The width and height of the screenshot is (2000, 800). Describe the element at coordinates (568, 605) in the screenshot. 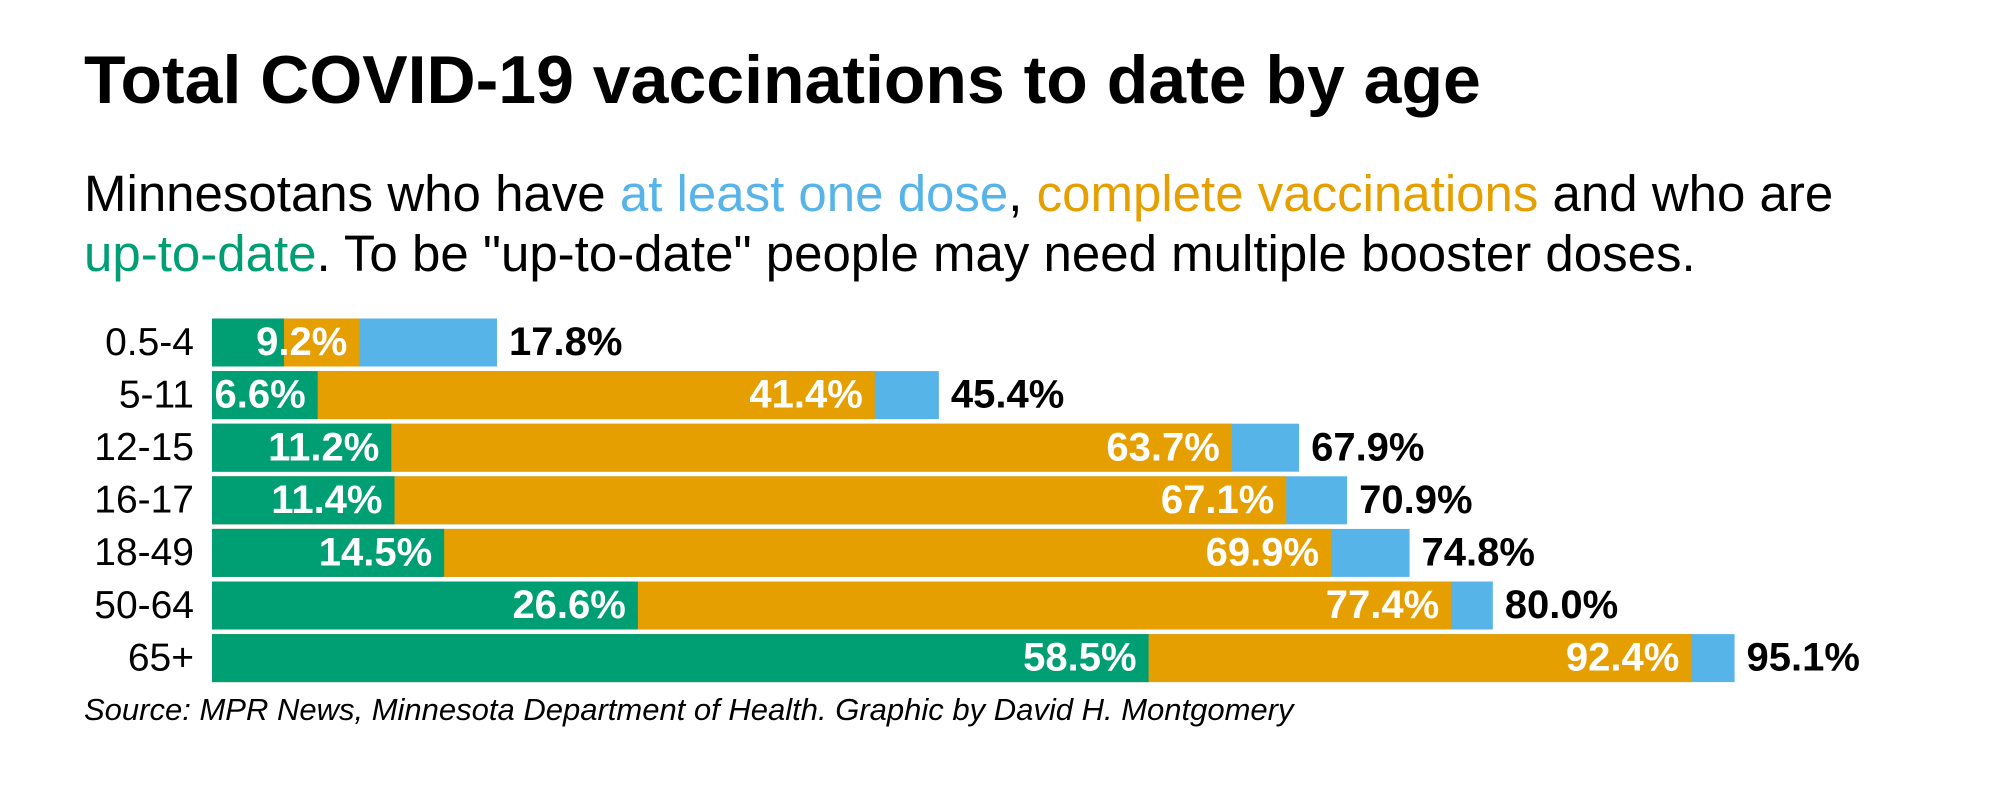

I see `value-label: 26.6%` at that location.